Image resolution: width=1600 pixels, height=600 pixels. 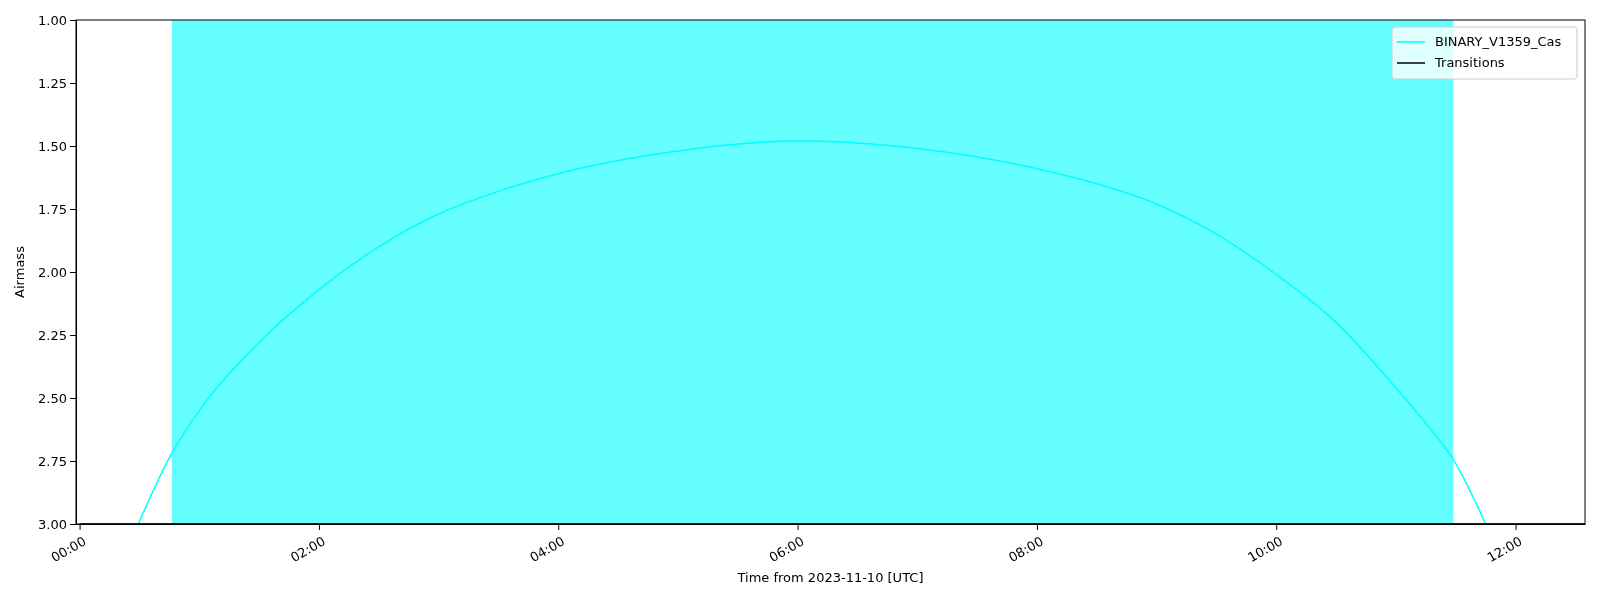 What do you see at coordinates (52, 209) in the screenshot?
I see `y-tick-label: 1.75` at bounding box center [52, 209].